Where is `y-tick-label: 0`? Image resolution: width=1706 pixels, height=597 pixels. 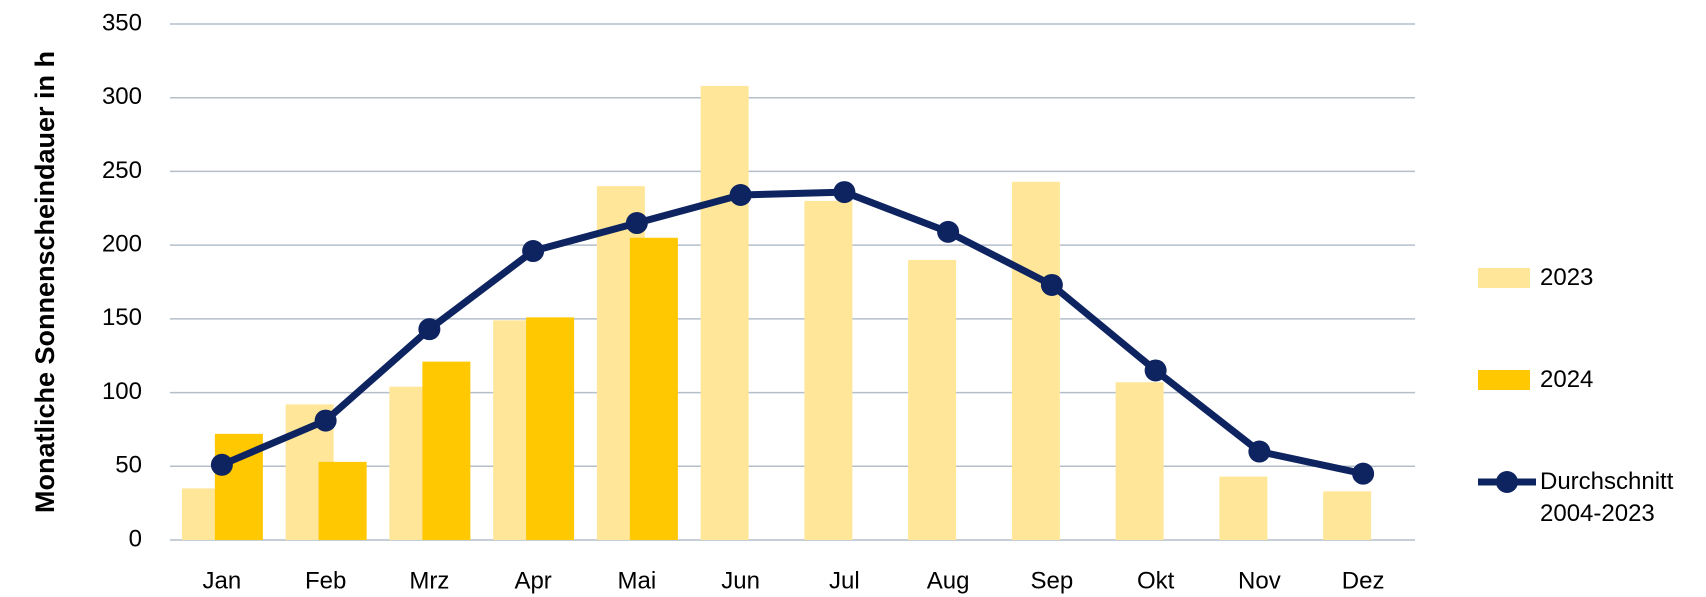 y-tick-label: 0 is located at coordinates (135, 538).